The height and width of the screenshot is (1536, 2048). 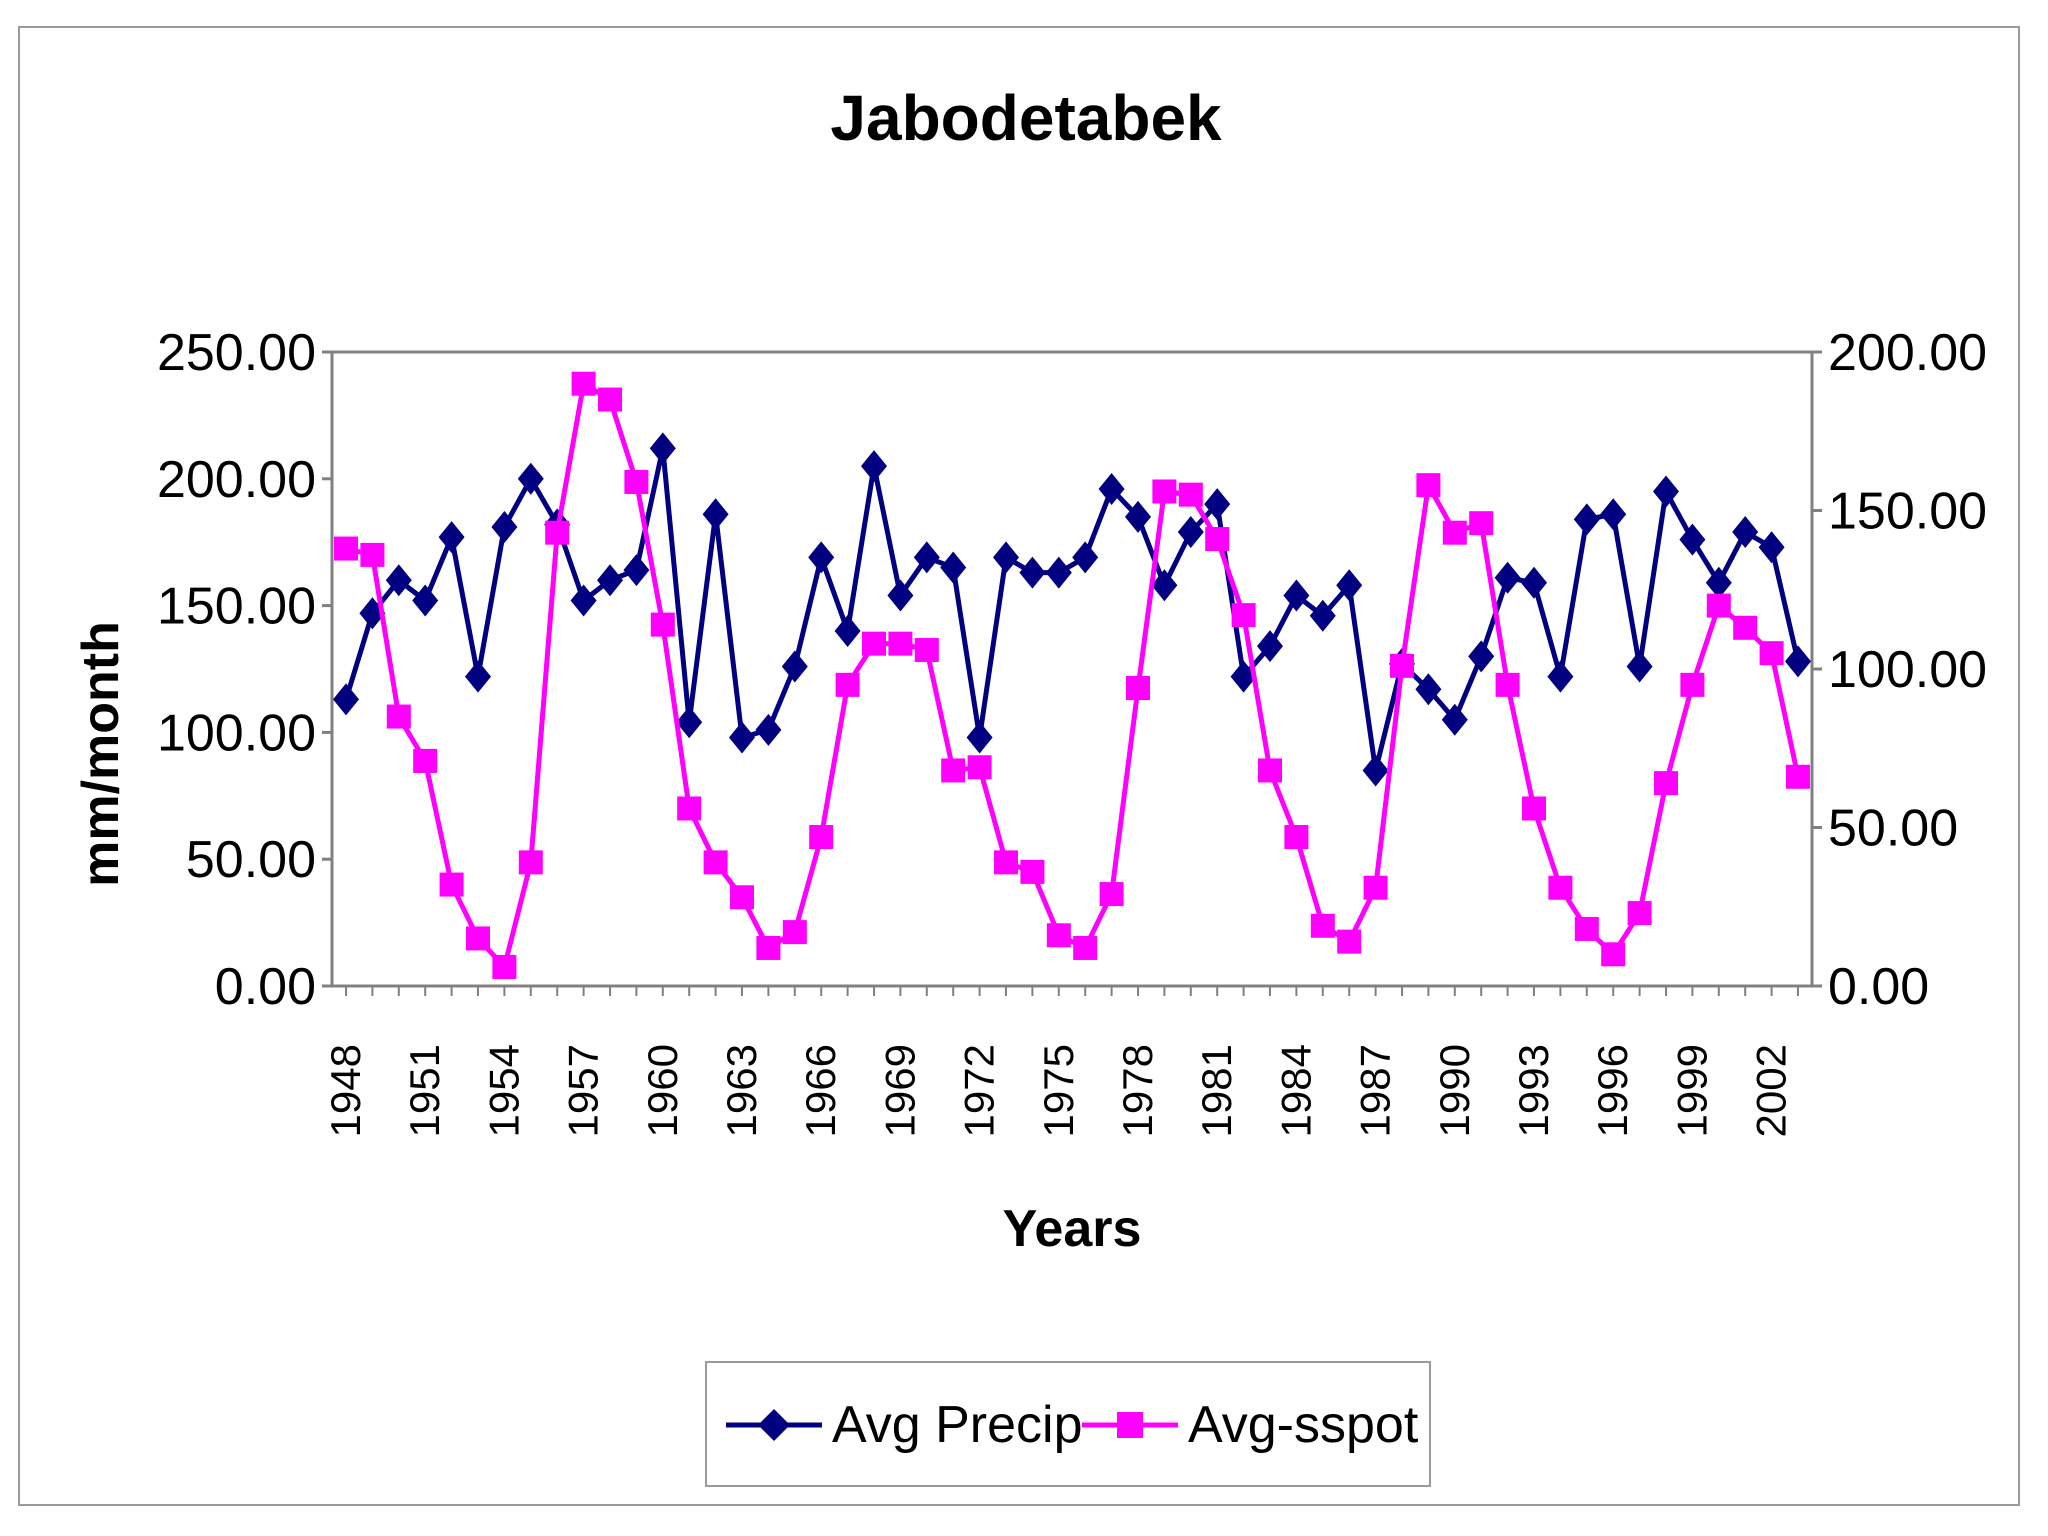 What do you see at coordinates (820, 1090) in the screenshot?
I see `x-tick-label: 1966` at bounding box center [820, 1090].